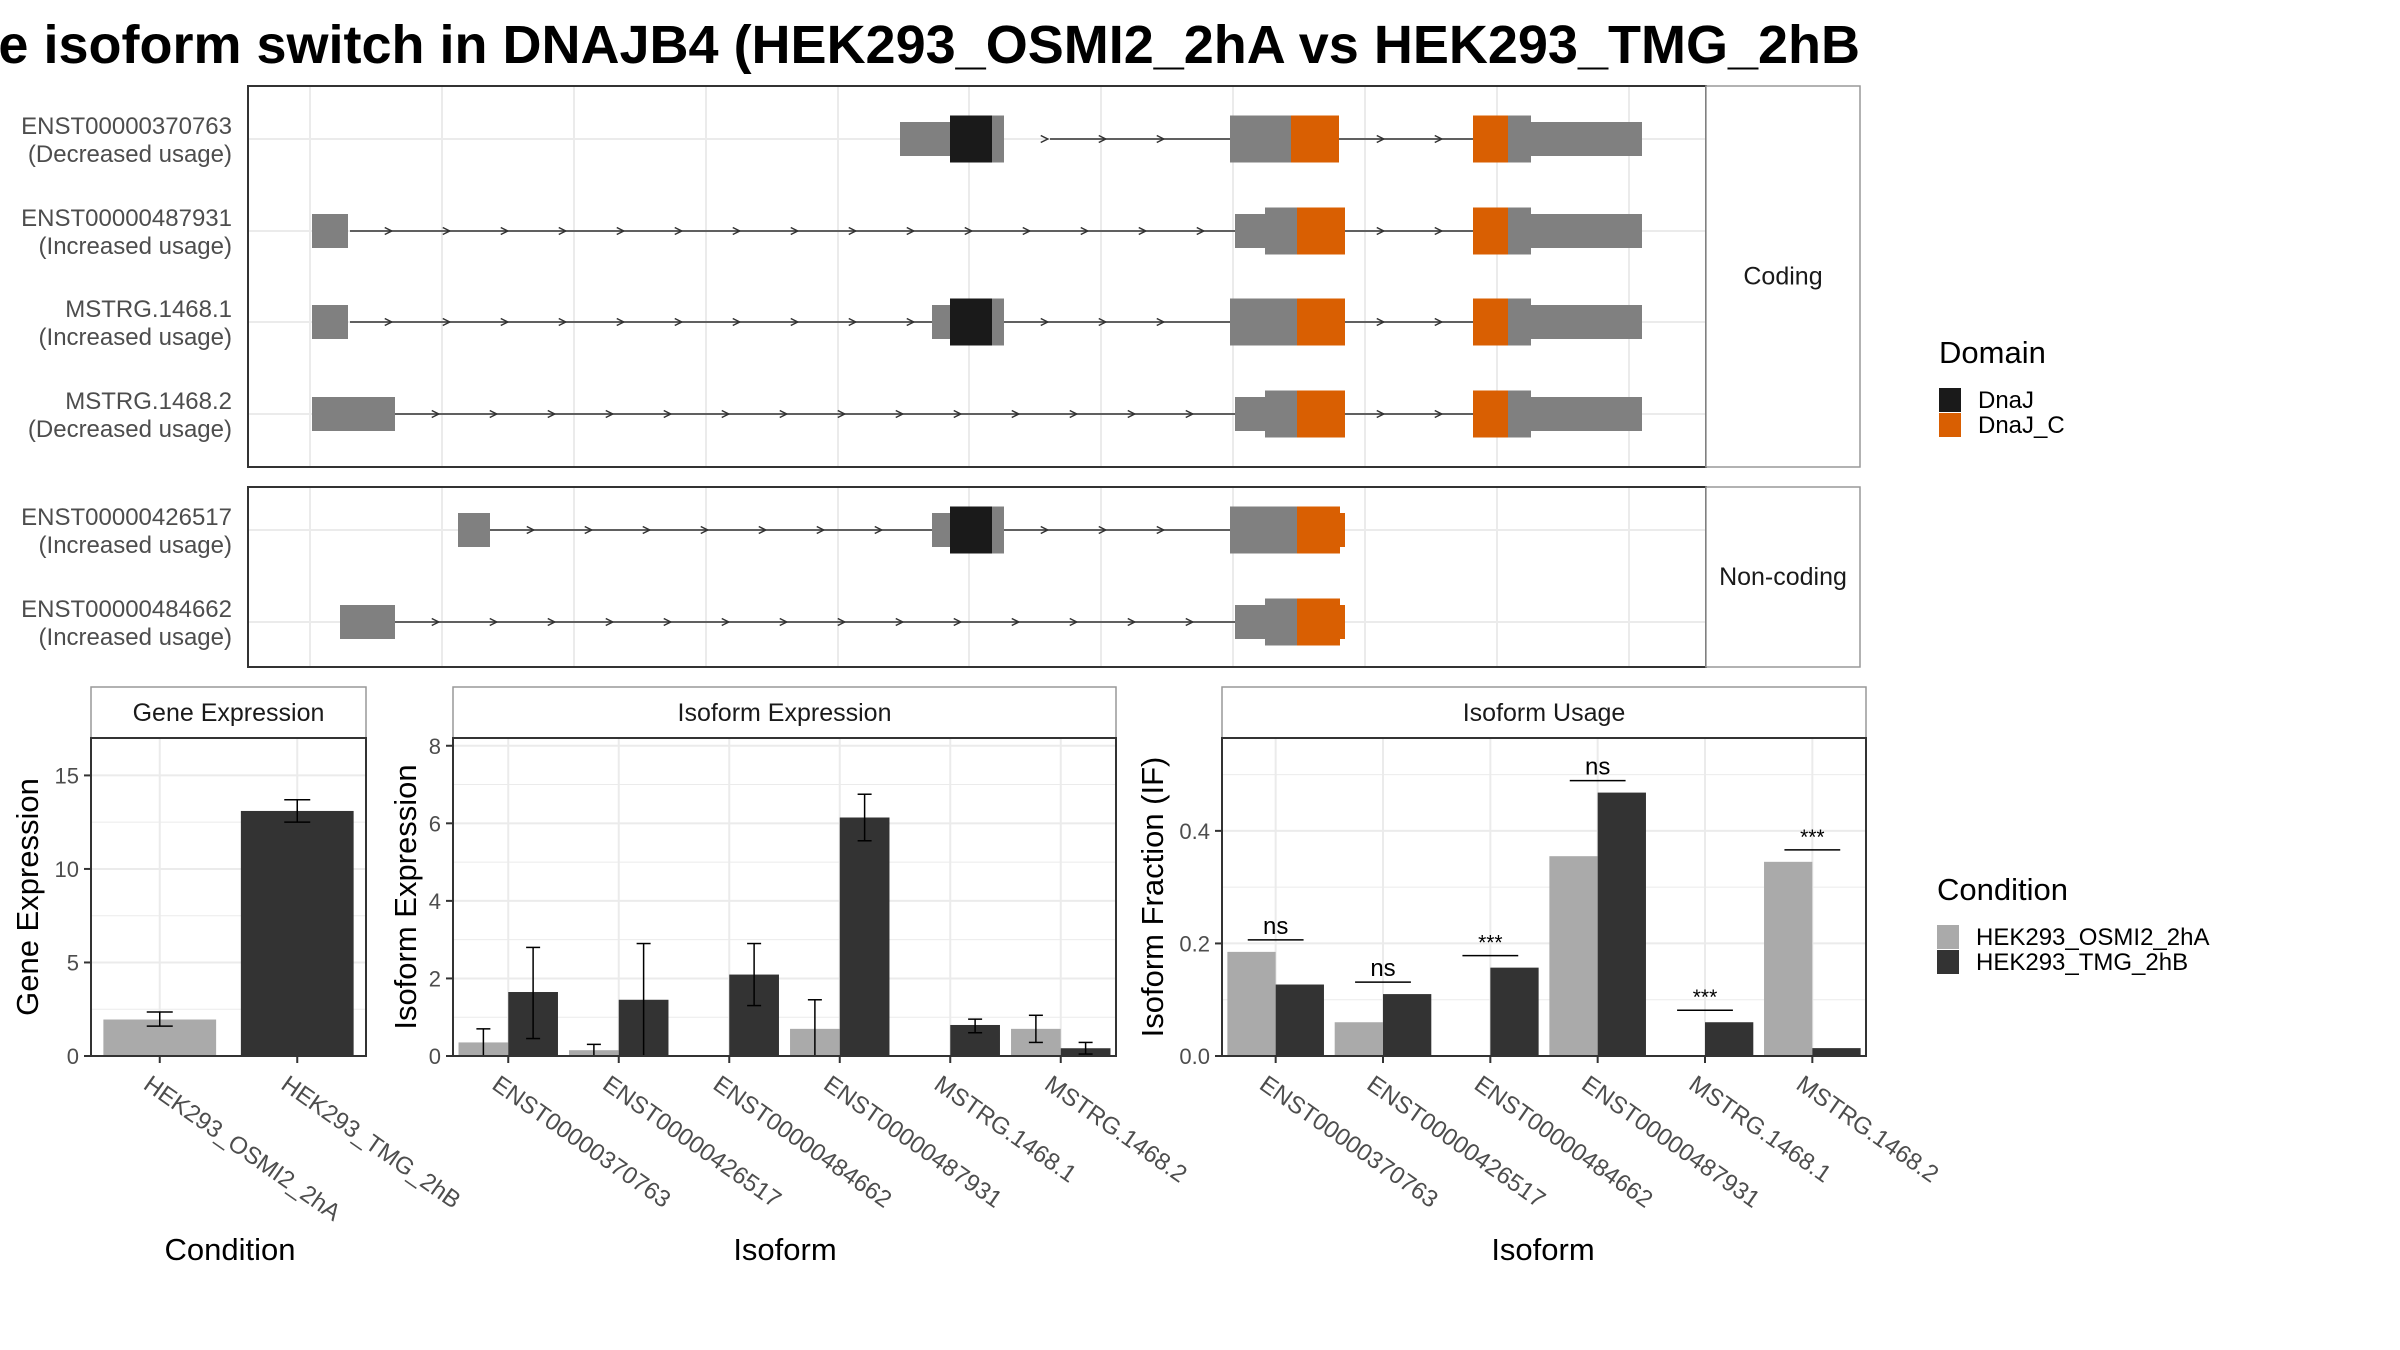  I want to click on y-tick-label: 0.2, so click(1194, 943).